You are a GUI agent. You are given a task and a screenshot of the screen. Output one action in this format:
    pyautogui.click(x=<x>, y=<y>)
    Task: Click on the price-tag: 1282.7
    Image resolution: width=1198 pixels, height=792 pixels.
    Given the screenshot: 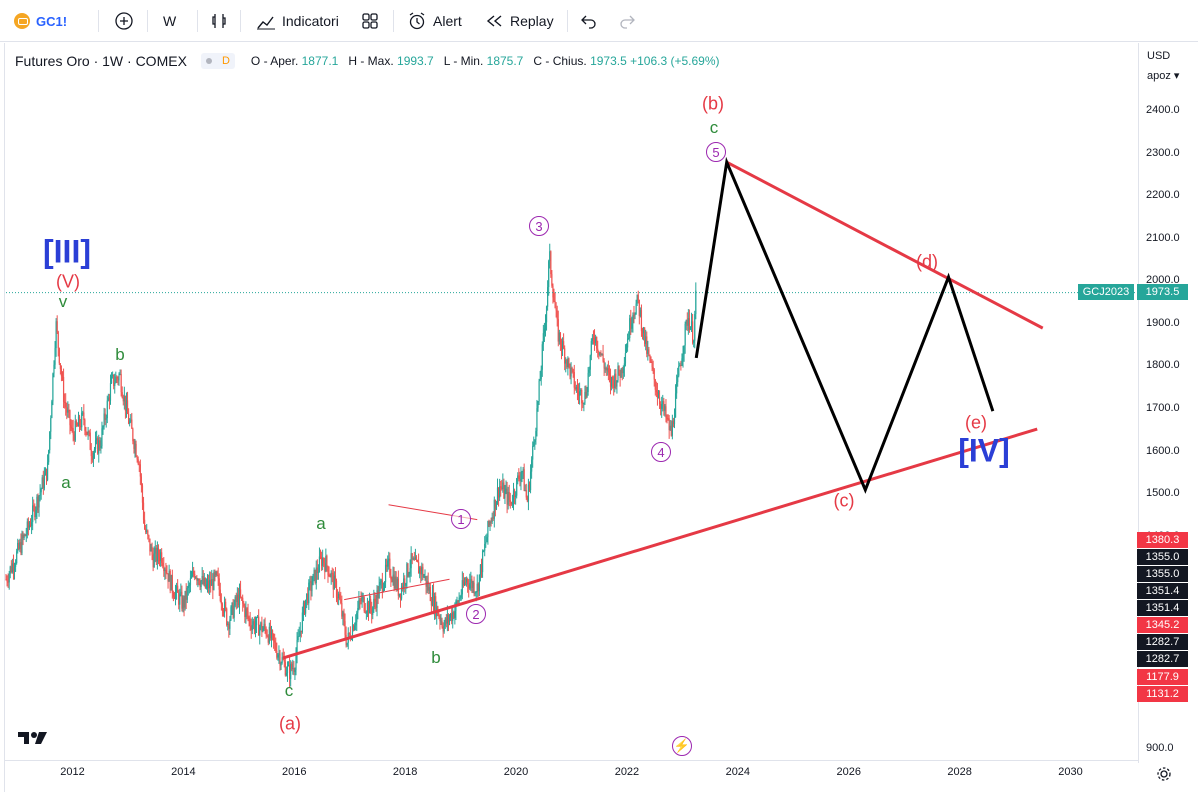 What is the action you would take?
    pyautogui.click(x=1162, y=642)
    